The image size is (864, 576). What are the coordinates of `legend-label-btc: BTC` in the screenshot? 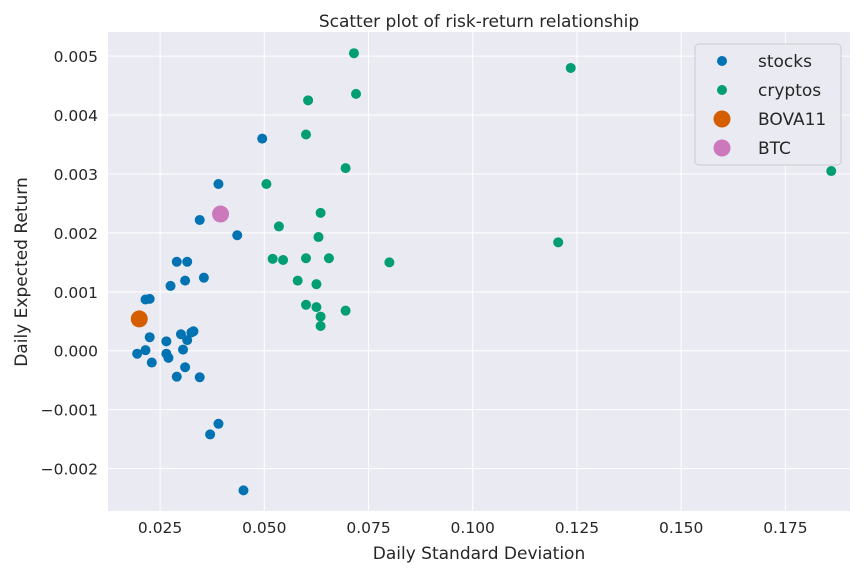 It's located at (774, 149).